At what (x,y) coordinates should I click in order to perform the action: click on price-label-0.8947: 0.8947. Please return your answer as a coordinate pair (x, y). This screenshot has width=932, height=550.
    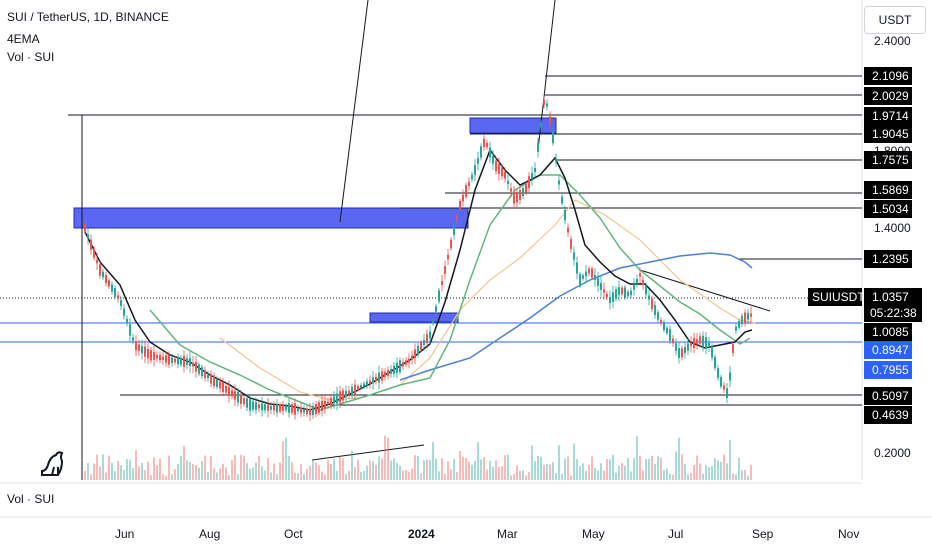
    Looking at the image, I should click on (890, 350).